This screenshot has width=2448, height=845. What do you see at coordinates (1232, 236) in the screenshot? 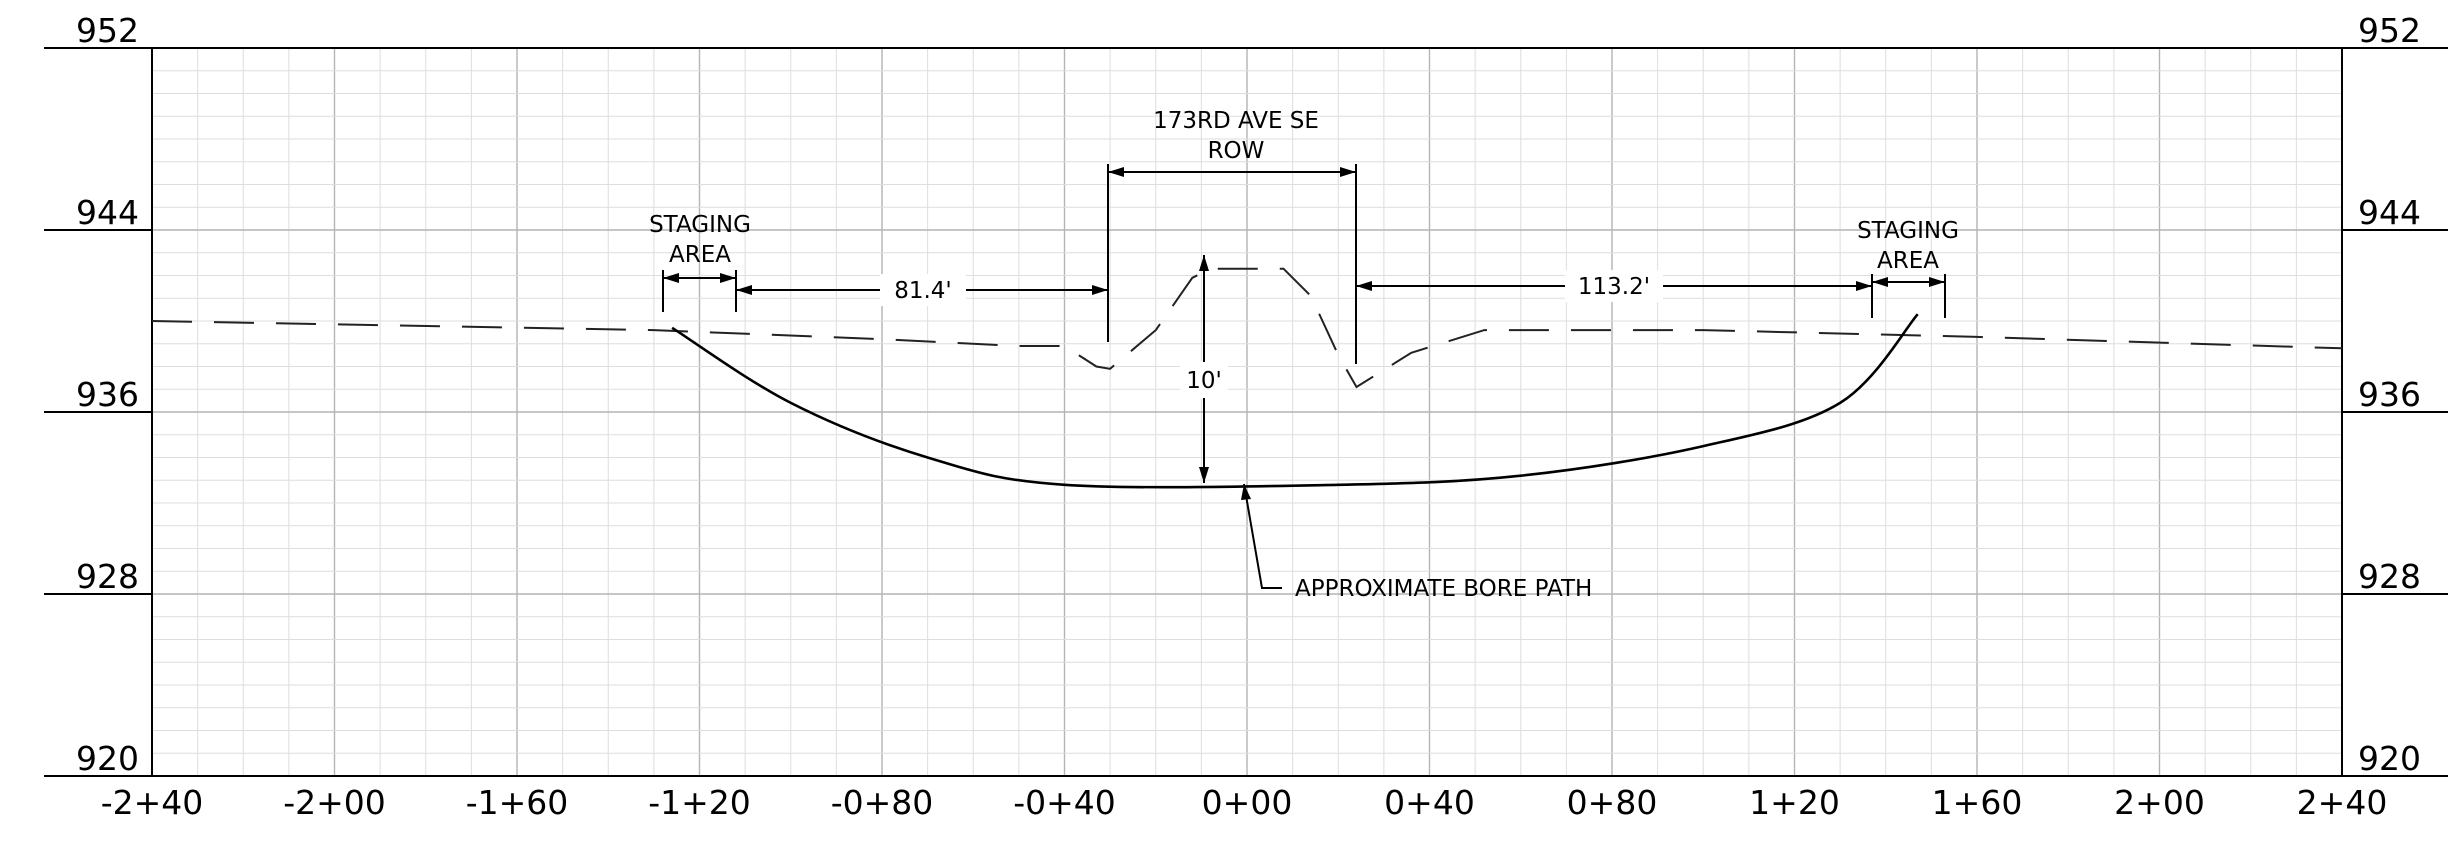
I see `row-dimension: 173RD AVE SE ROW` at bounding box center [1232, 236].